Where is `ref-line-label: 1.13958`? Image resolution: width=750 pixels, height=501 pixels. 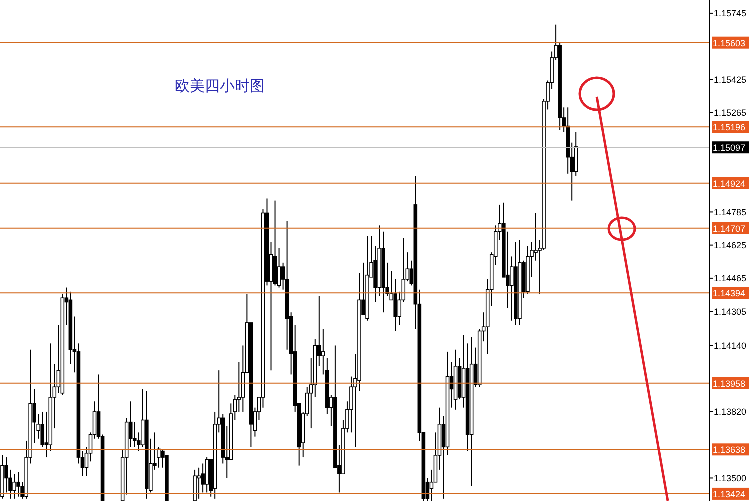 ref-line-label: 1.13958 is located at coordinates (729, 383).